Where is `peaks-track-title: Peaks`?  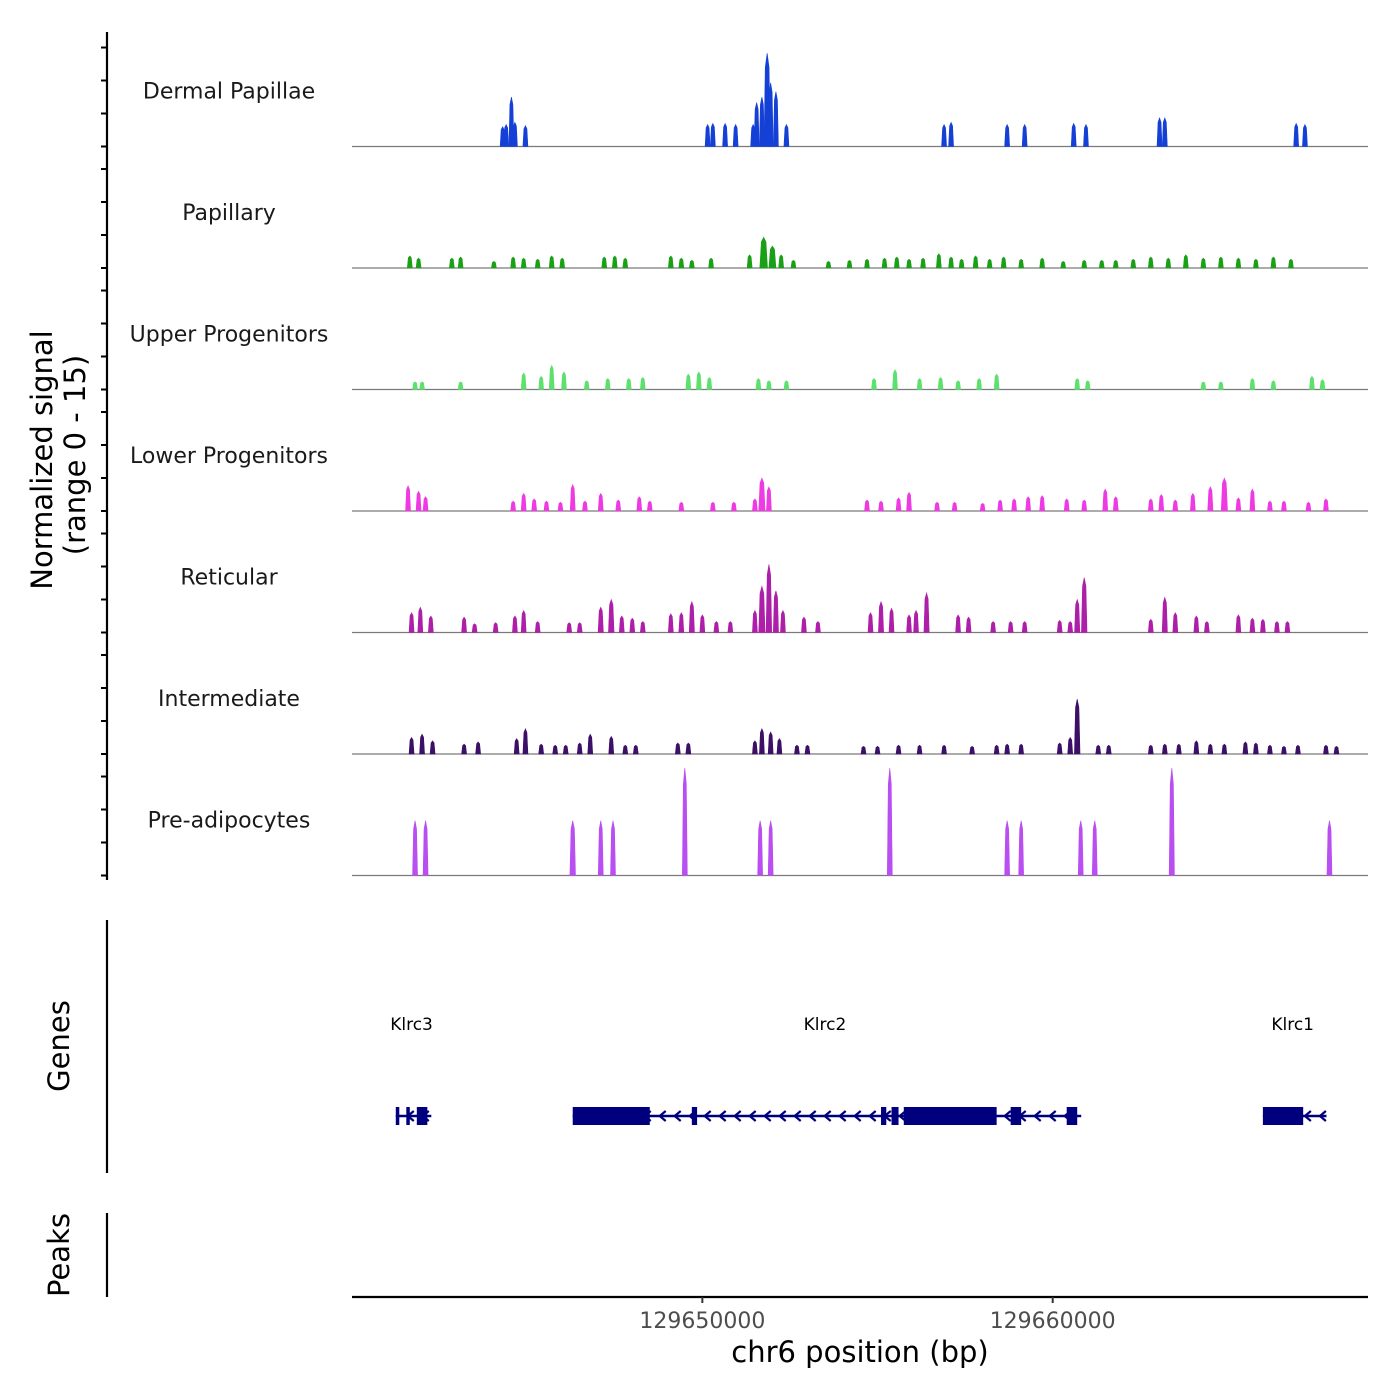
peaks-track-title: Peaks is located at coordinates (59, 1255).